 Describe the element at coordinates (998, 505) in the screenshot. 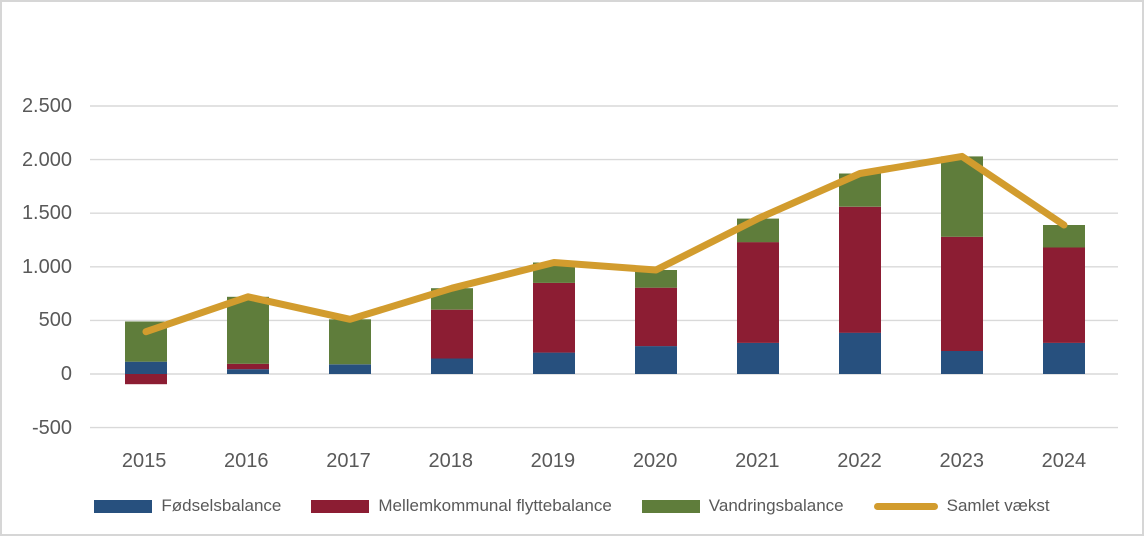

I see `legend-label-samlet-vaekst: Samlet vækst` at that location.